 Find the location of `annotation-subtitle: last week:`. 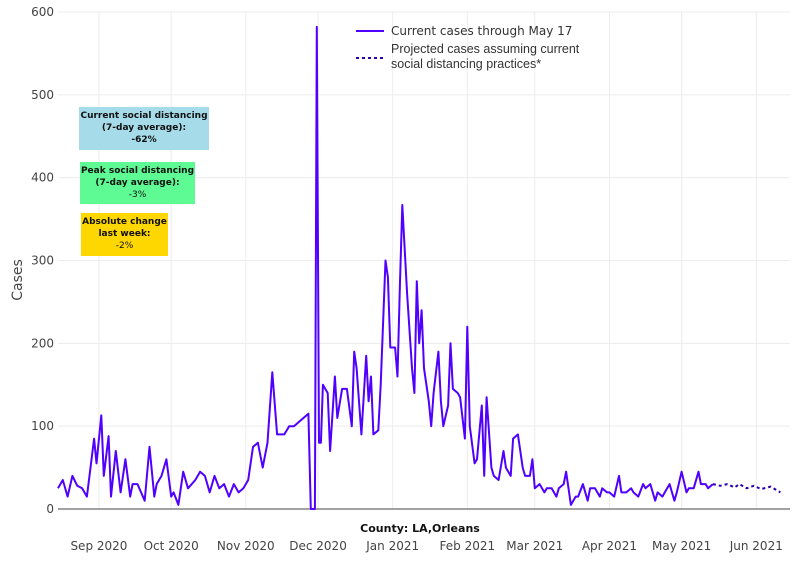

annotation-subtitle: last week: is located at coordinates (124, 234).